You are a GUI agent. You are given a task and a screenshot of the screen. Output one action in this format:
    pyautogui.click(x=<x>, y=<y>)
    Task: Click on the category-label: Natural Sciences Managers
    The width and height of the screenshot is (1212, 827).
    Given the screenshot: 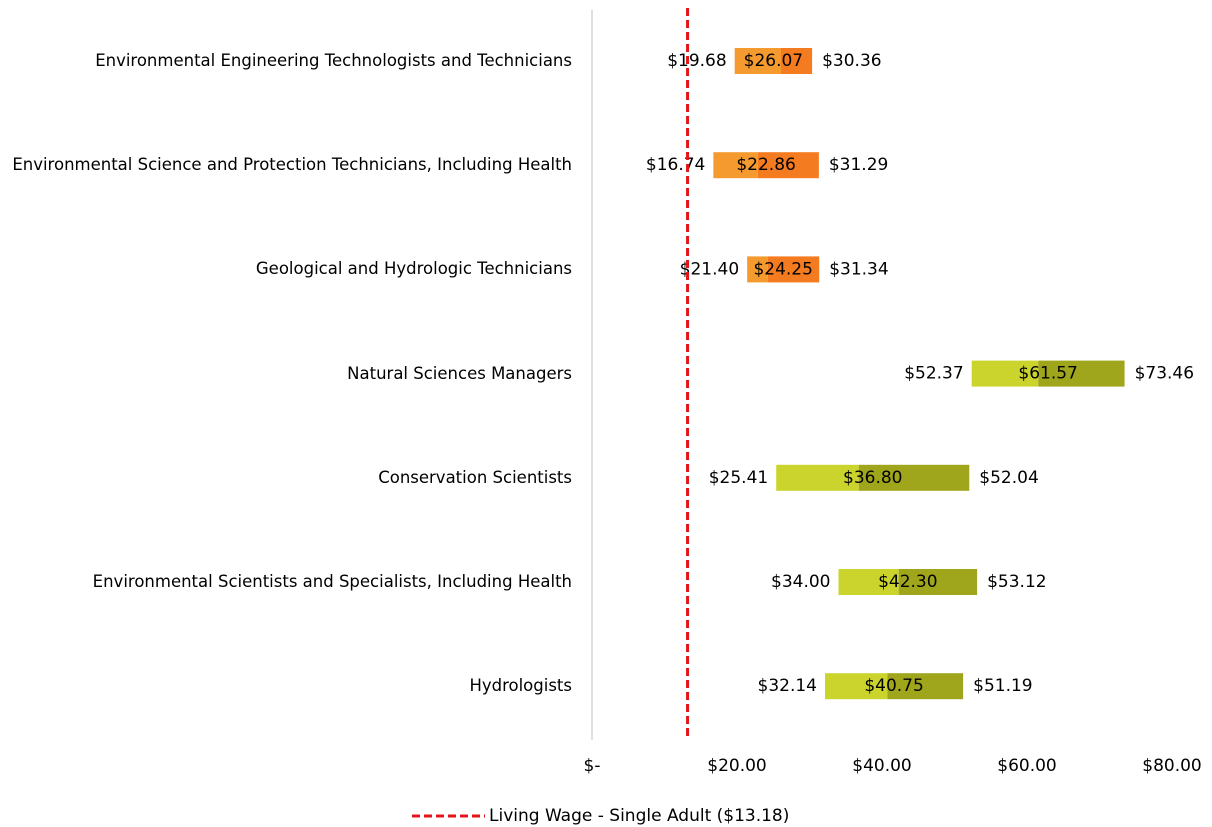 What is the action you would take?
    pyautogui.click(x=459, y=373)
    